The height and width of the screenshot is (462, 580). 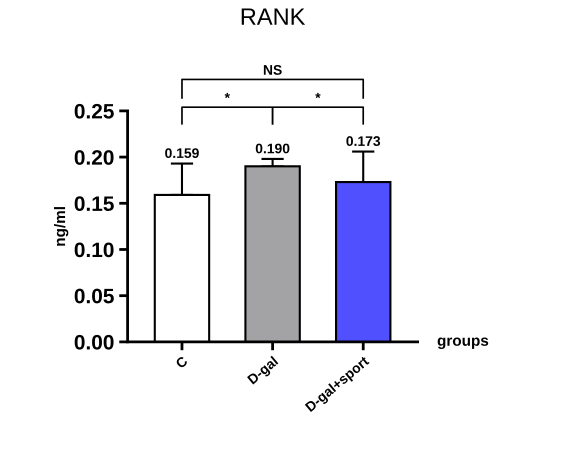 What do you see at coordinates (181, 362) in the screenshot?
I see `x-tick-label: C` at bounding box center [181, 362].